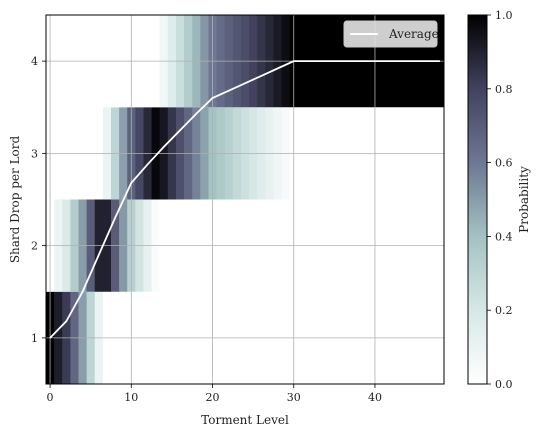 The image size is (542, 438). What do you see at coordinates (131, 397) in the screenshot?
I see `x-tick-label: 10` at bounding box center [131, 397].